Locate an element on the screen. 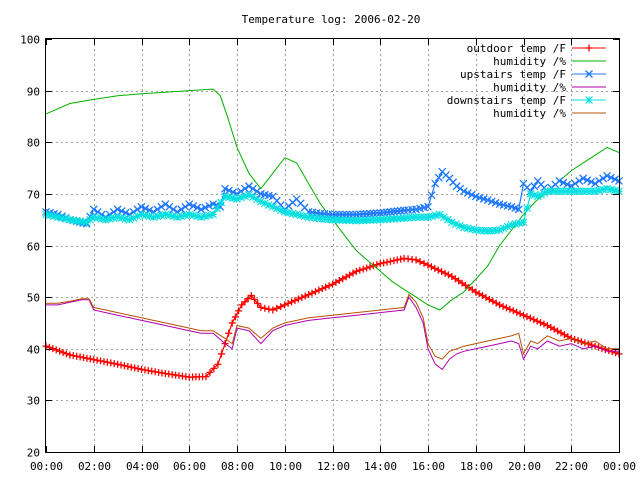 The width and height of the screenshot is (640, 480). y-tick-label: 20 is located at coordinates (33, 453).